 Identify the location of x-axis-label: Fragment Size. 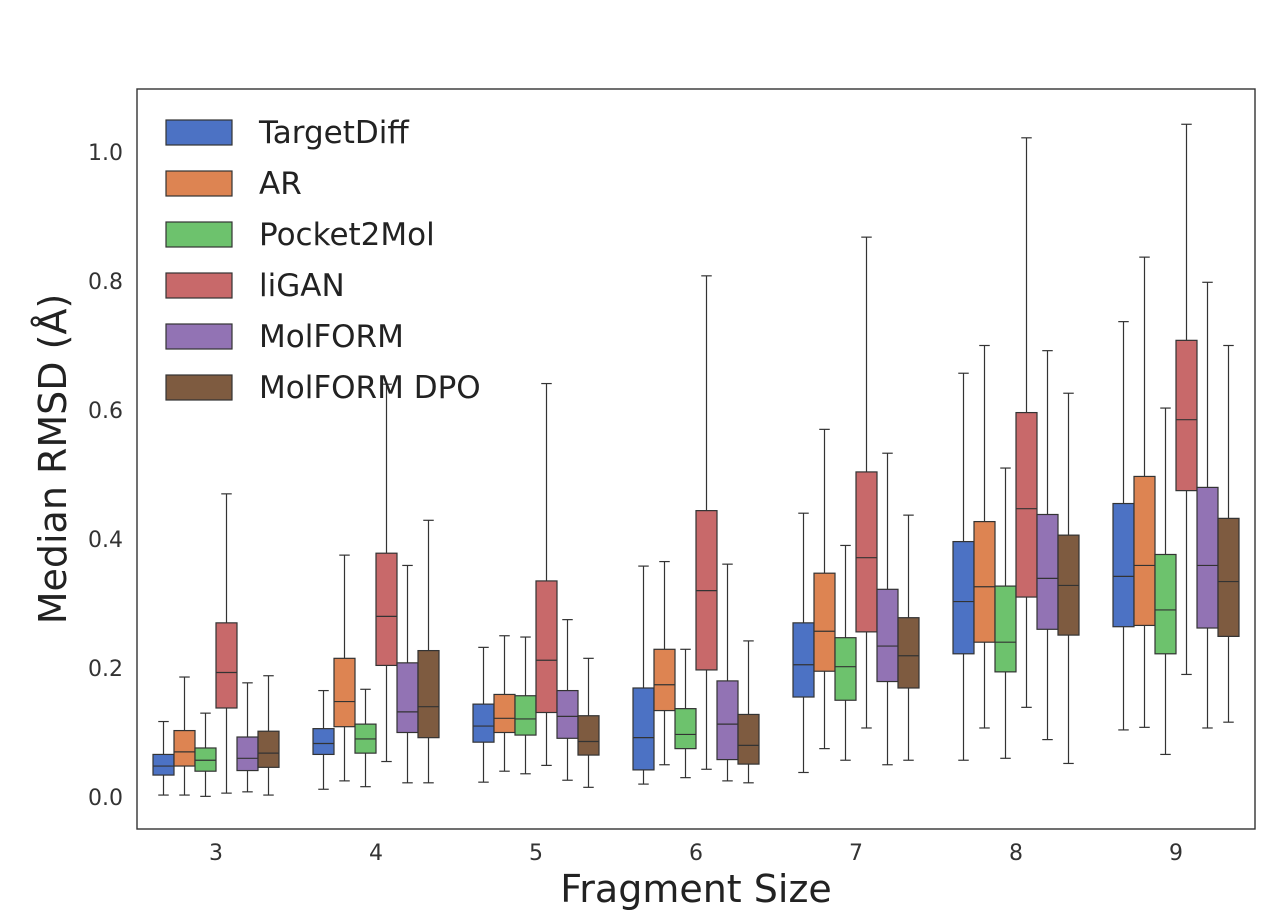
(696, 889).